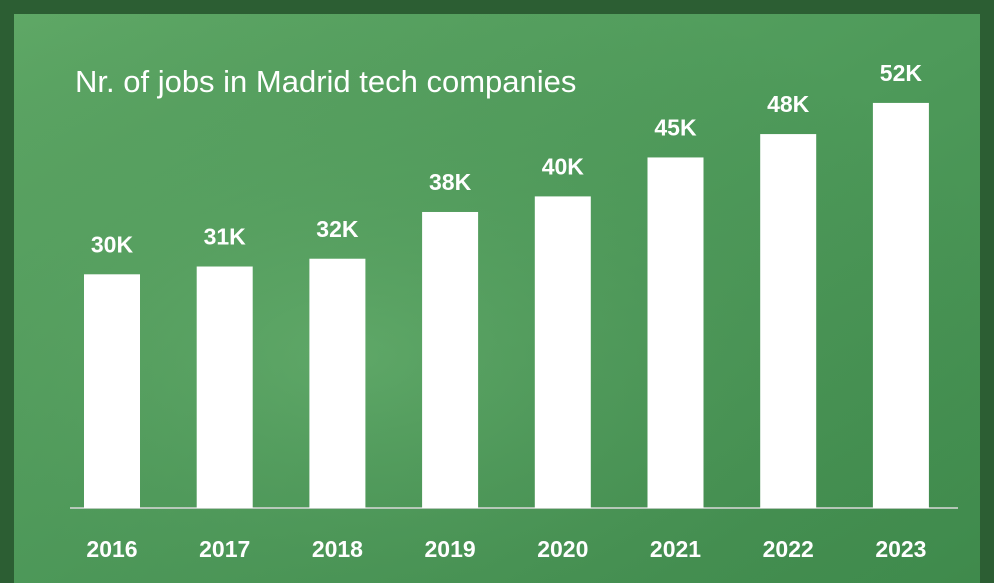  Describe the element at coordinates (325, 81) in the screenshot. I see `chart-title: Nr. of jobs in Madrid tech companies` at that location.